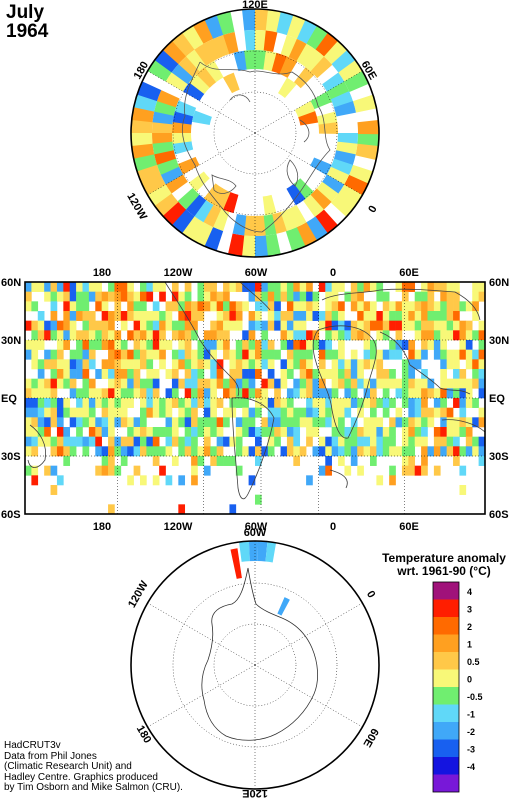 The image size is (512, 800). Describe the element at coordinates (102, 527) in the screenshot. I see `lon-label-bottom: 180` at that location.